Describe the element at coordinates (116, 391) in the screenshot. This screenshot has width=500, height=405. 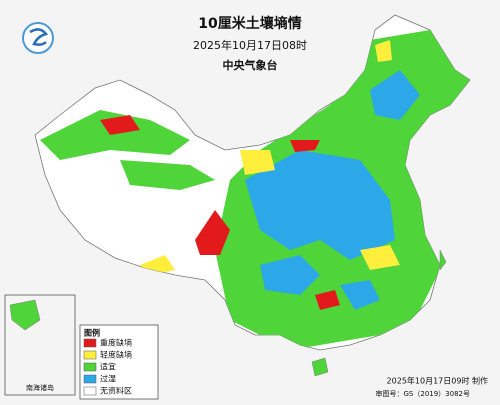
I see `legend-label: 无资料区` at that location.